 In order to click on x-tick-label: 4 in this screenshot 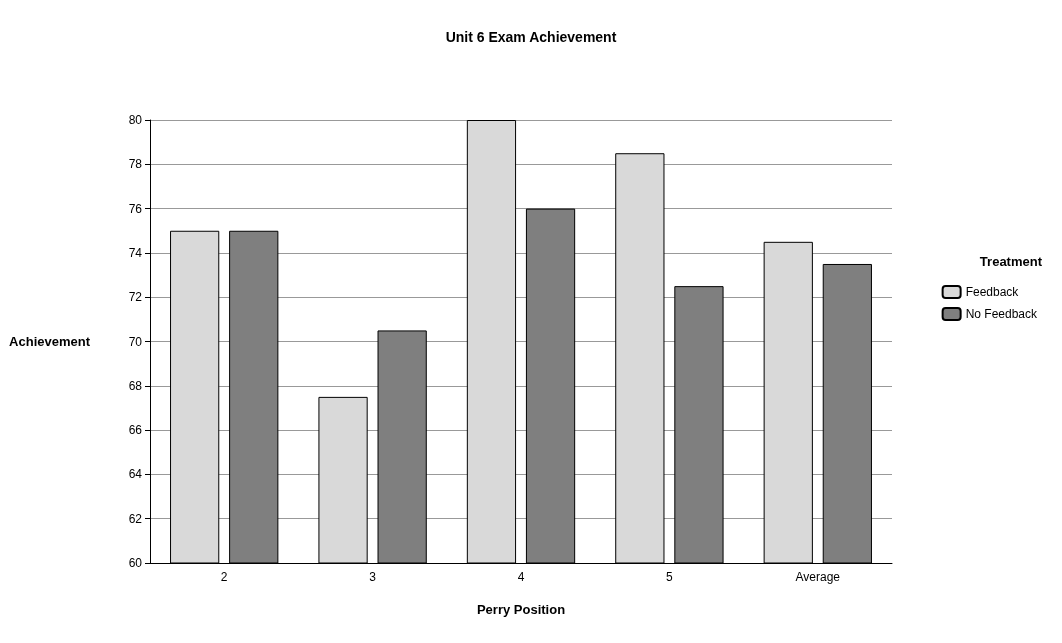, I will do `click(521, 577)`.